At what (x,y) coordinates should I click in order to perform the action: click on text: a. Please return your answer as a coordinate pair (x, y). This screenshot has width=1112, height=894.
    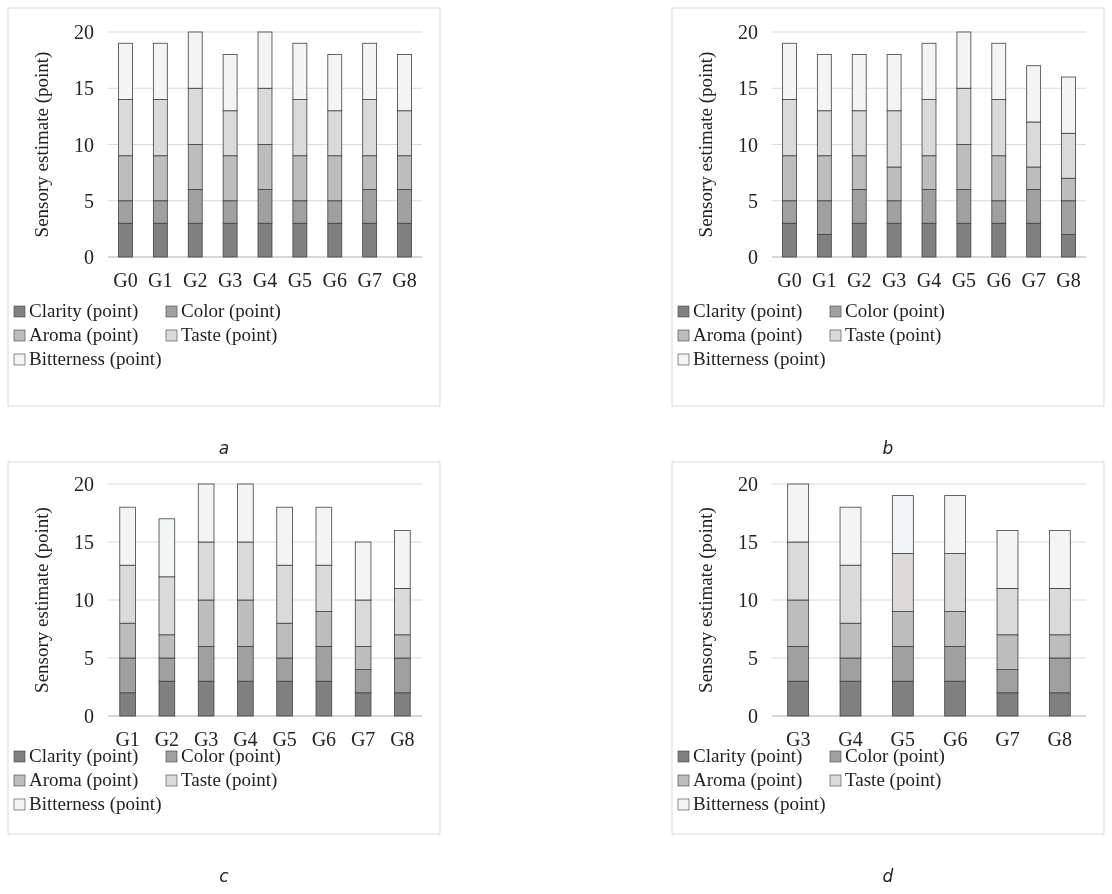
    Looking at the image, I should click on (224, 448).